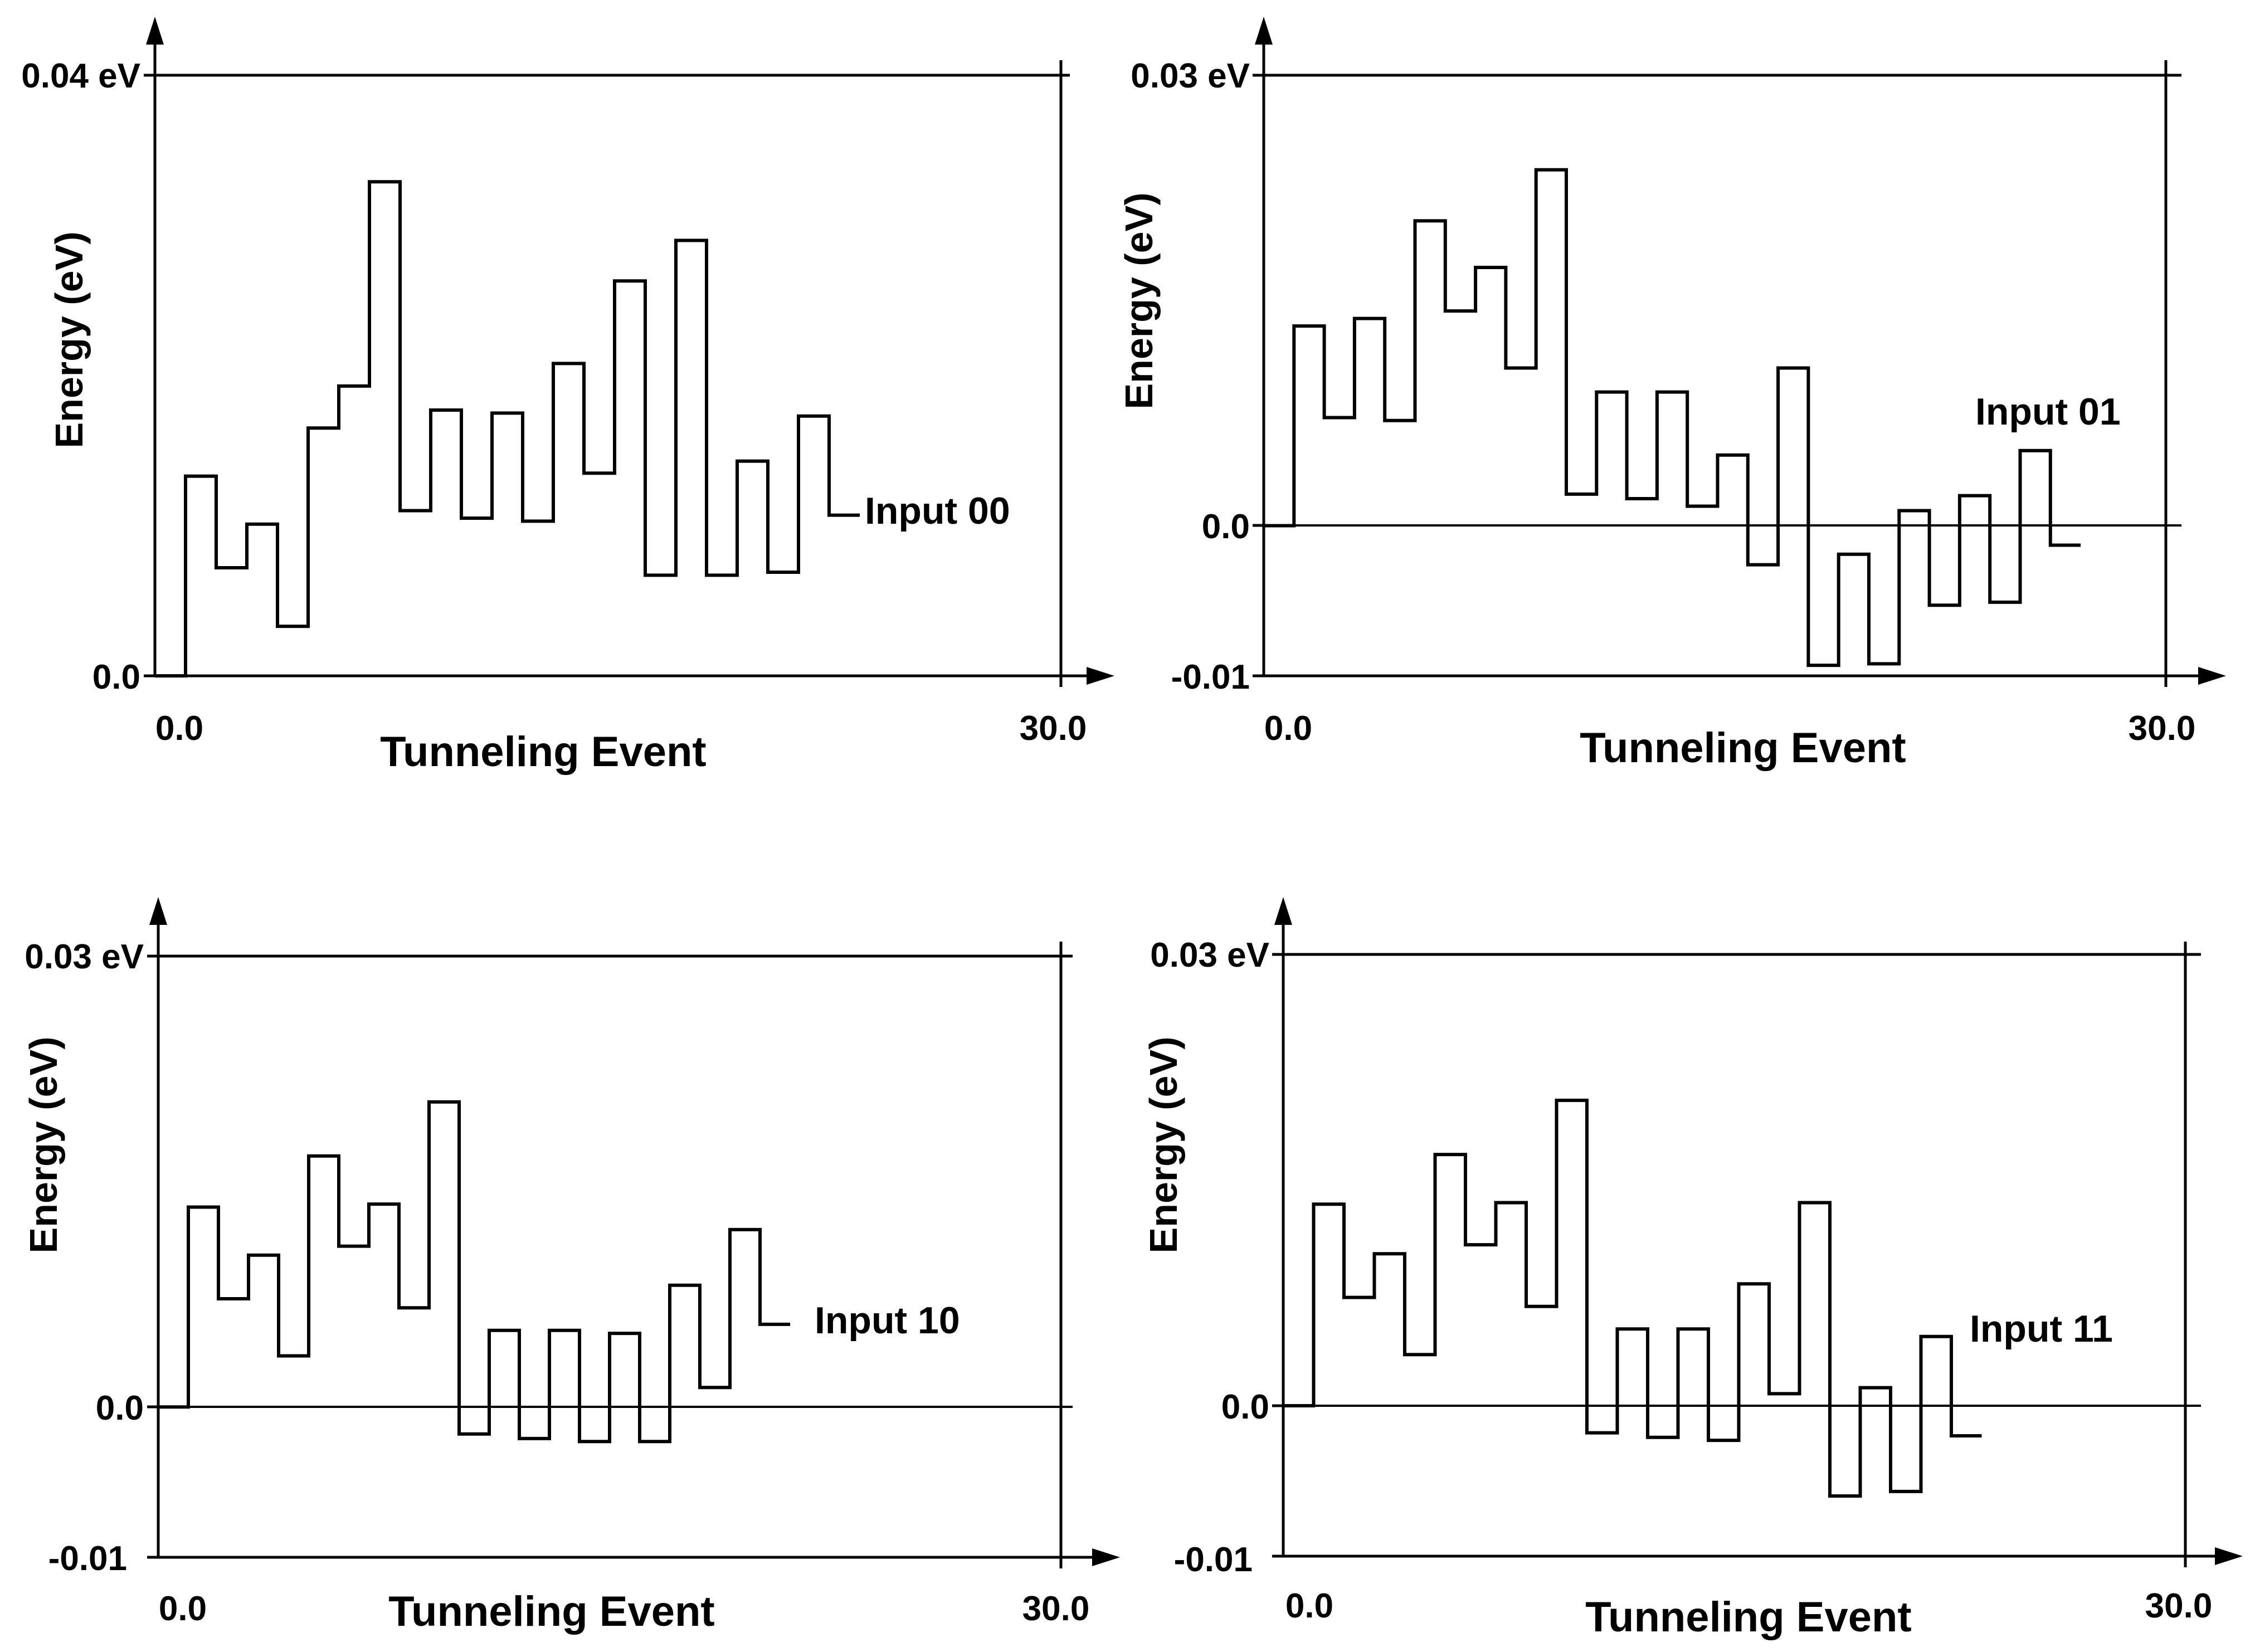 The width and height of the screenshot is (2255, 1652). Describe the element at coordinates (80, 76) in the screenshot. I see `y-tick-label-top: 0.04 eV` at that location.